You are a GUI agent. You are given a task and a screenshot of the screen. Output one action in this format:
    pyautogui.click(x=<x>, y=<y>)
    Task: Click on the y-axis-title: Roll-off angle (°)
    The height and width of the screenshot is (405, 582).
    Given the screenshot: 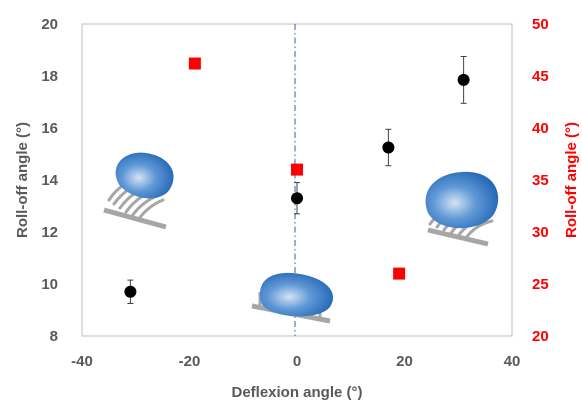 What is the action you would take?
    pyautogui.click(x=22, y=180)
    